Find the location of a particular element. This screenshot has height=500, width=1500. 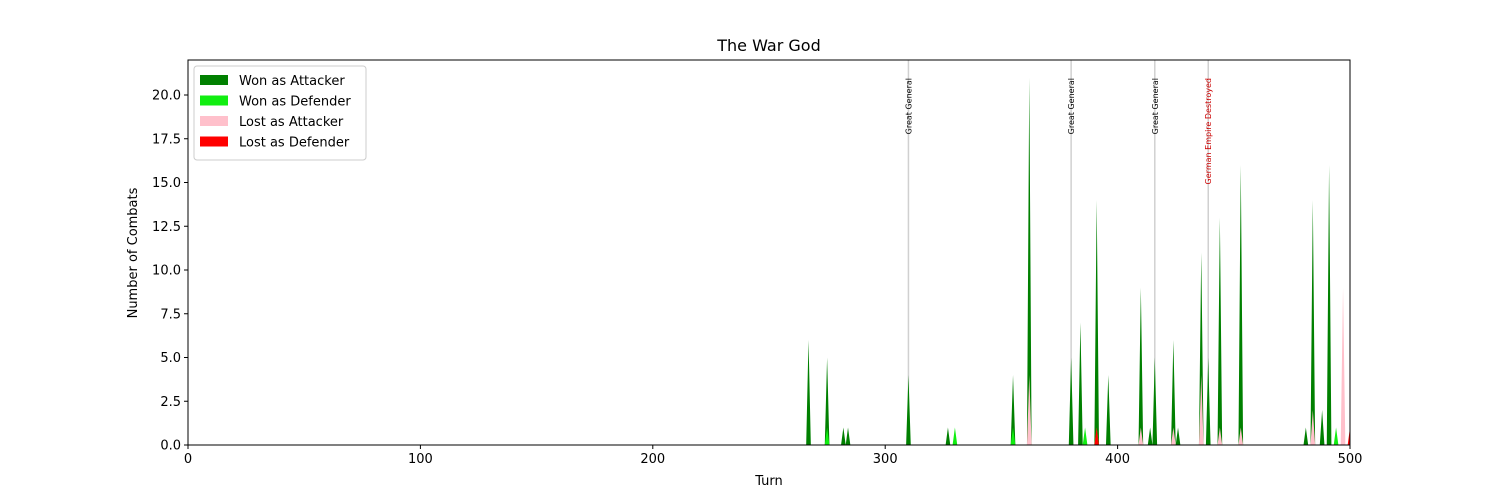

y-tick-label: 7.5 is located at coordinates (170, 314).